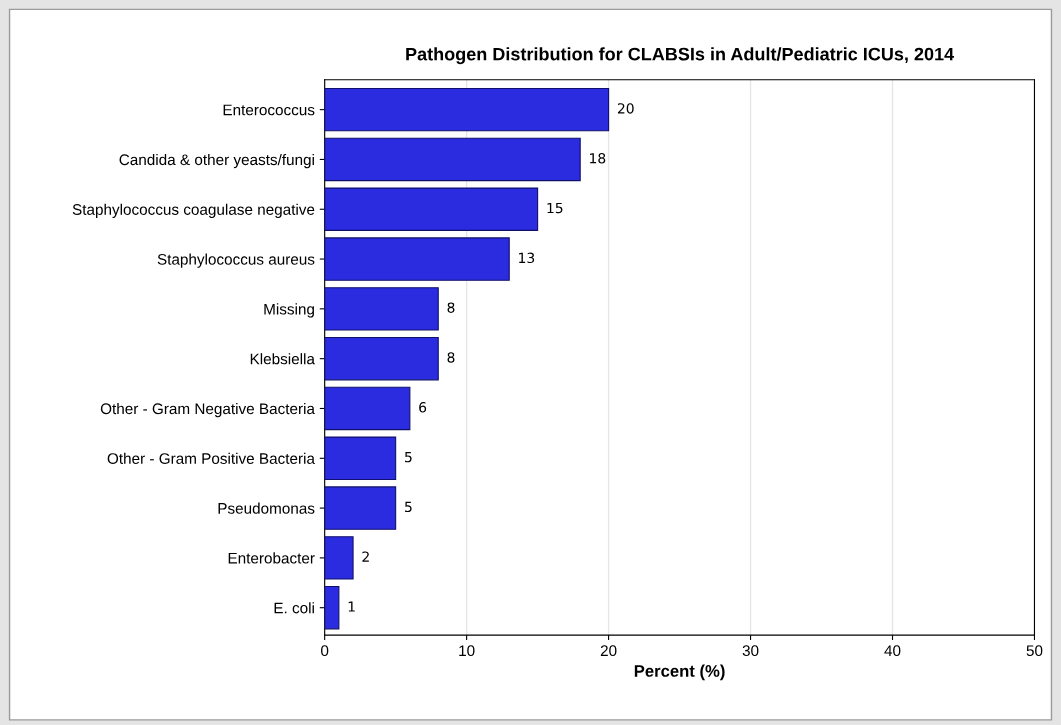 The width and height of the screenshot is (1061, 725). Describe the element at coordinates (236, 260) in the screenshot. I see `y-tick-label: Staphylococcus aureus` at that location.